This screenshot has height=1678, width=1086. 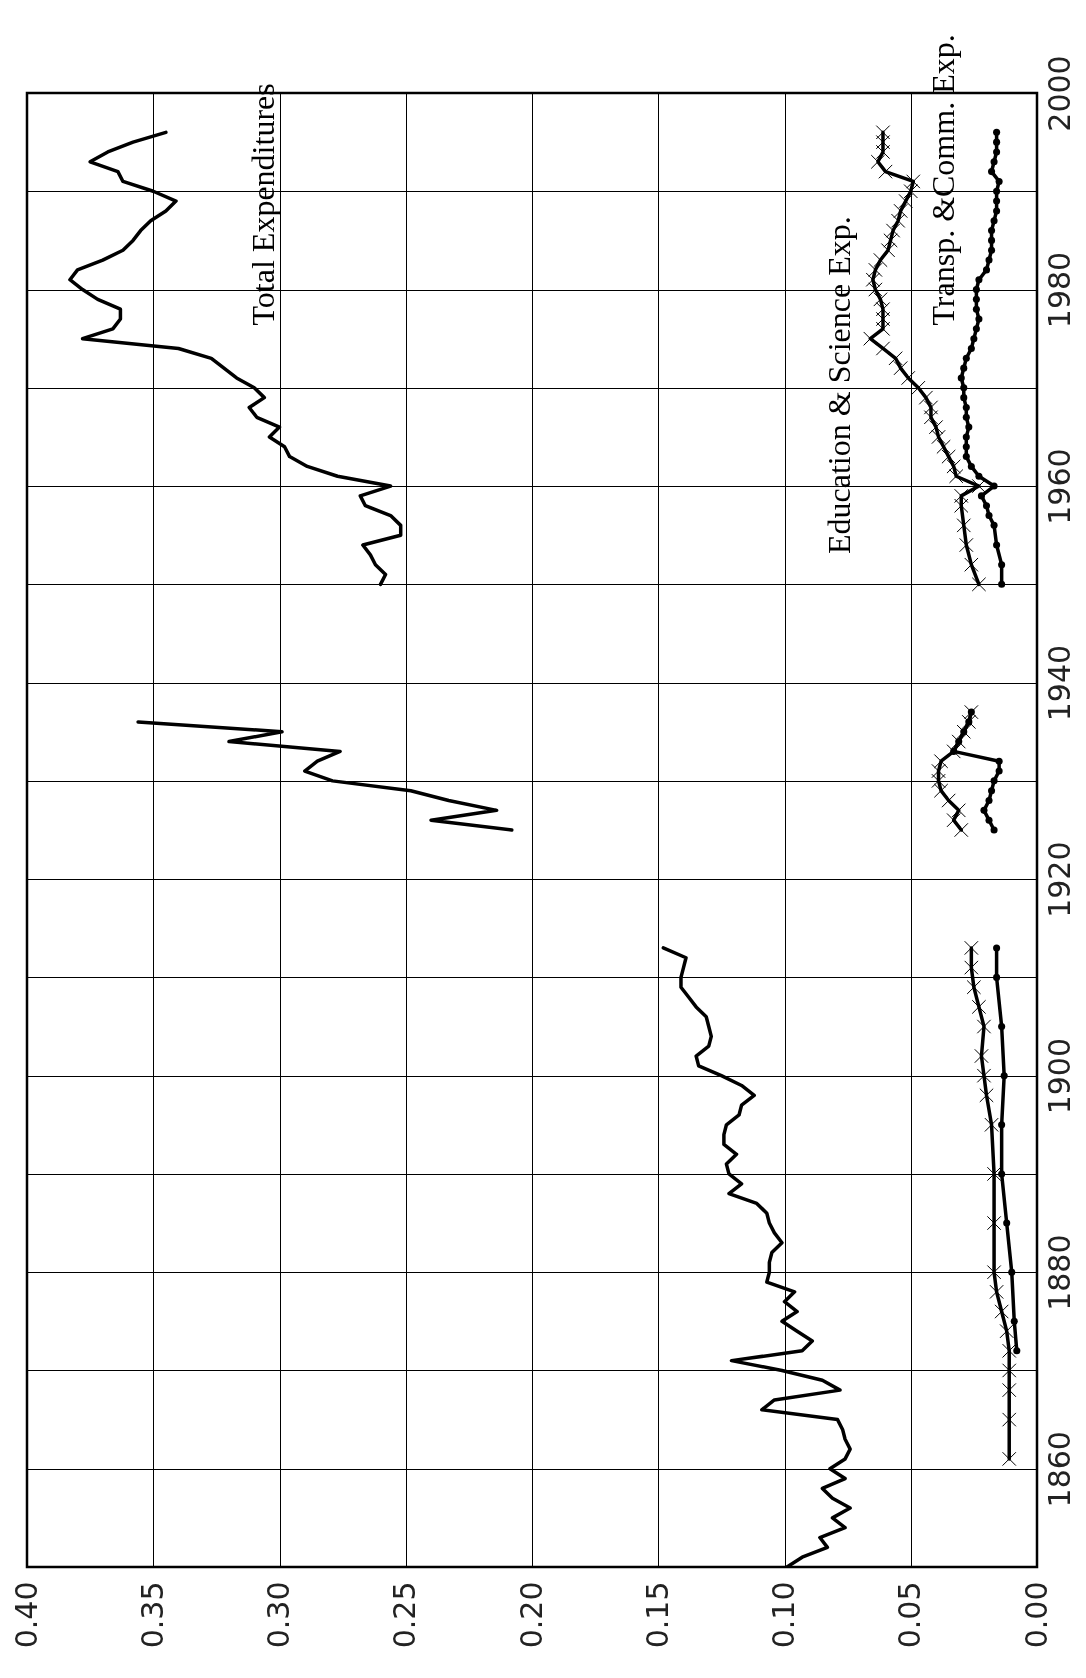 I want to click on x-tick-label: 0.10, so click(x=783, y=1615).